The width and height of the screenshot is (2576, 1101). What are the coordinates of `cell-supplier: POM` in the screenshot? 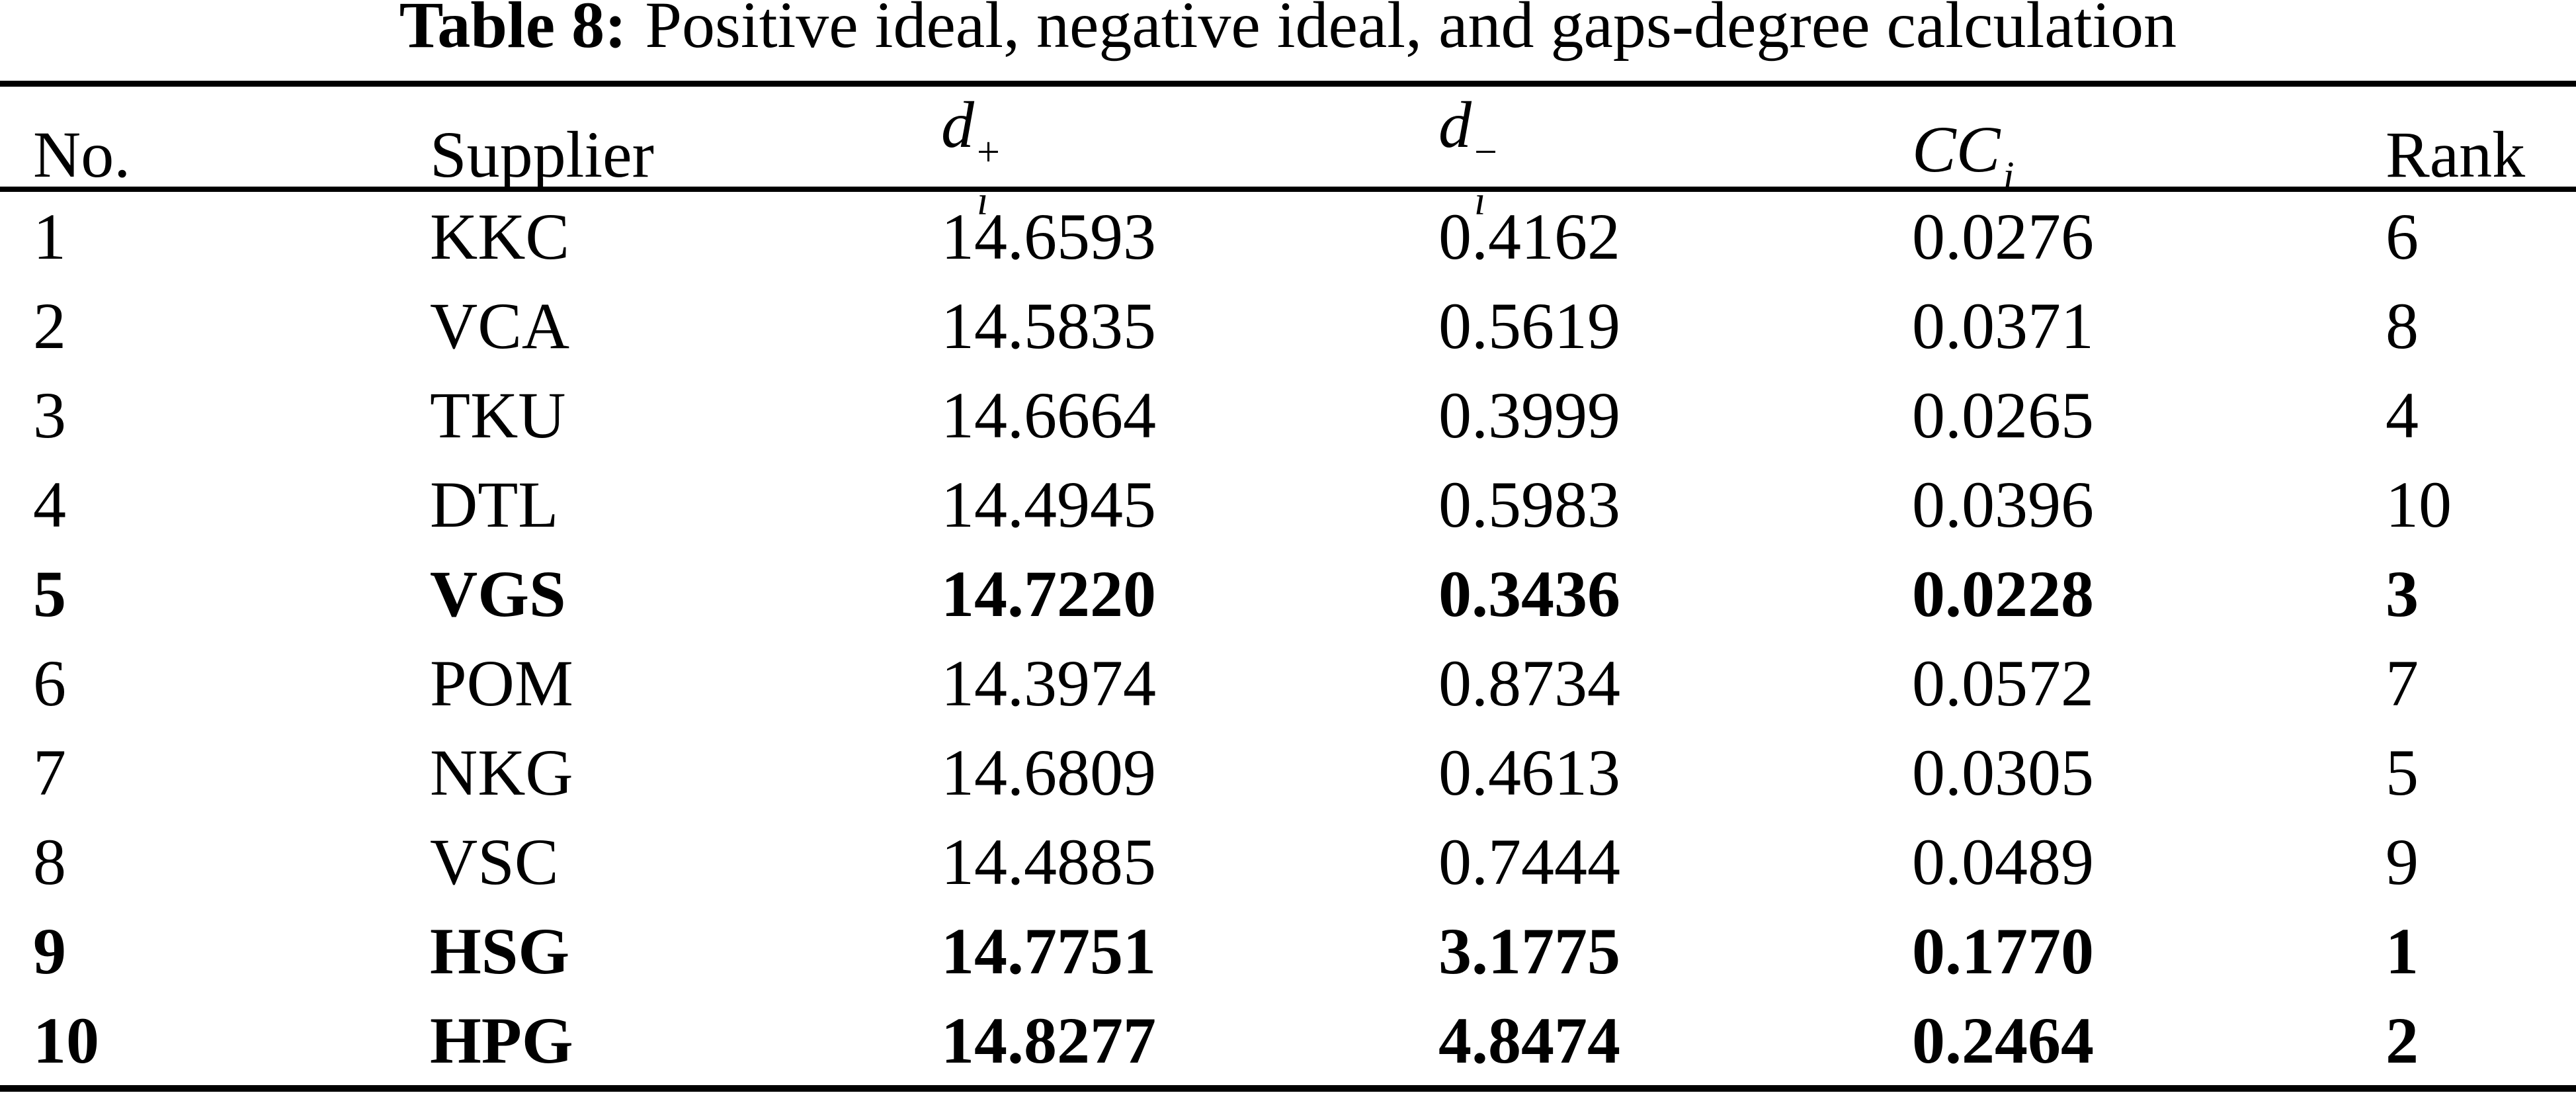 It's located at (502, 683).